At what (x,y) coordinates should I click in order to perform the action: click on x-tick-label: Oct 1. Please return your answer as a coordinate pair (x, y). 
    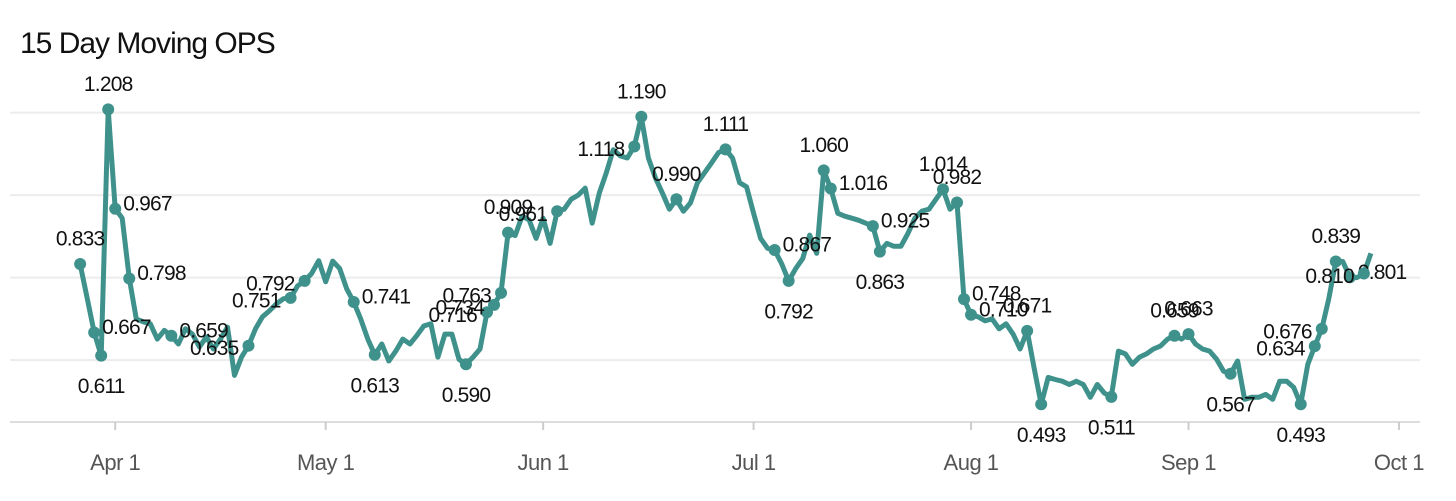
    Looking at the image, I should click on (1399, 462).